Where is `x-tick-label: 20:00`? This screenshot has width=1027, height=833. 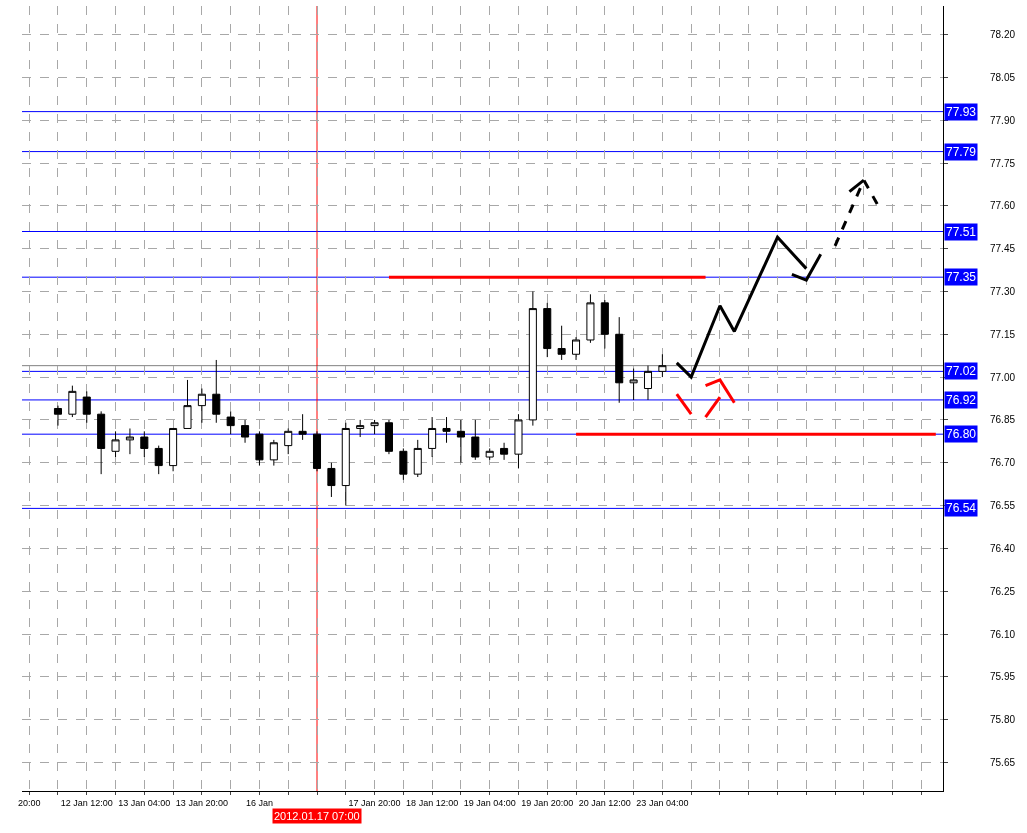 x-tick-label: 20:00 is located at coordinates (29, 802).